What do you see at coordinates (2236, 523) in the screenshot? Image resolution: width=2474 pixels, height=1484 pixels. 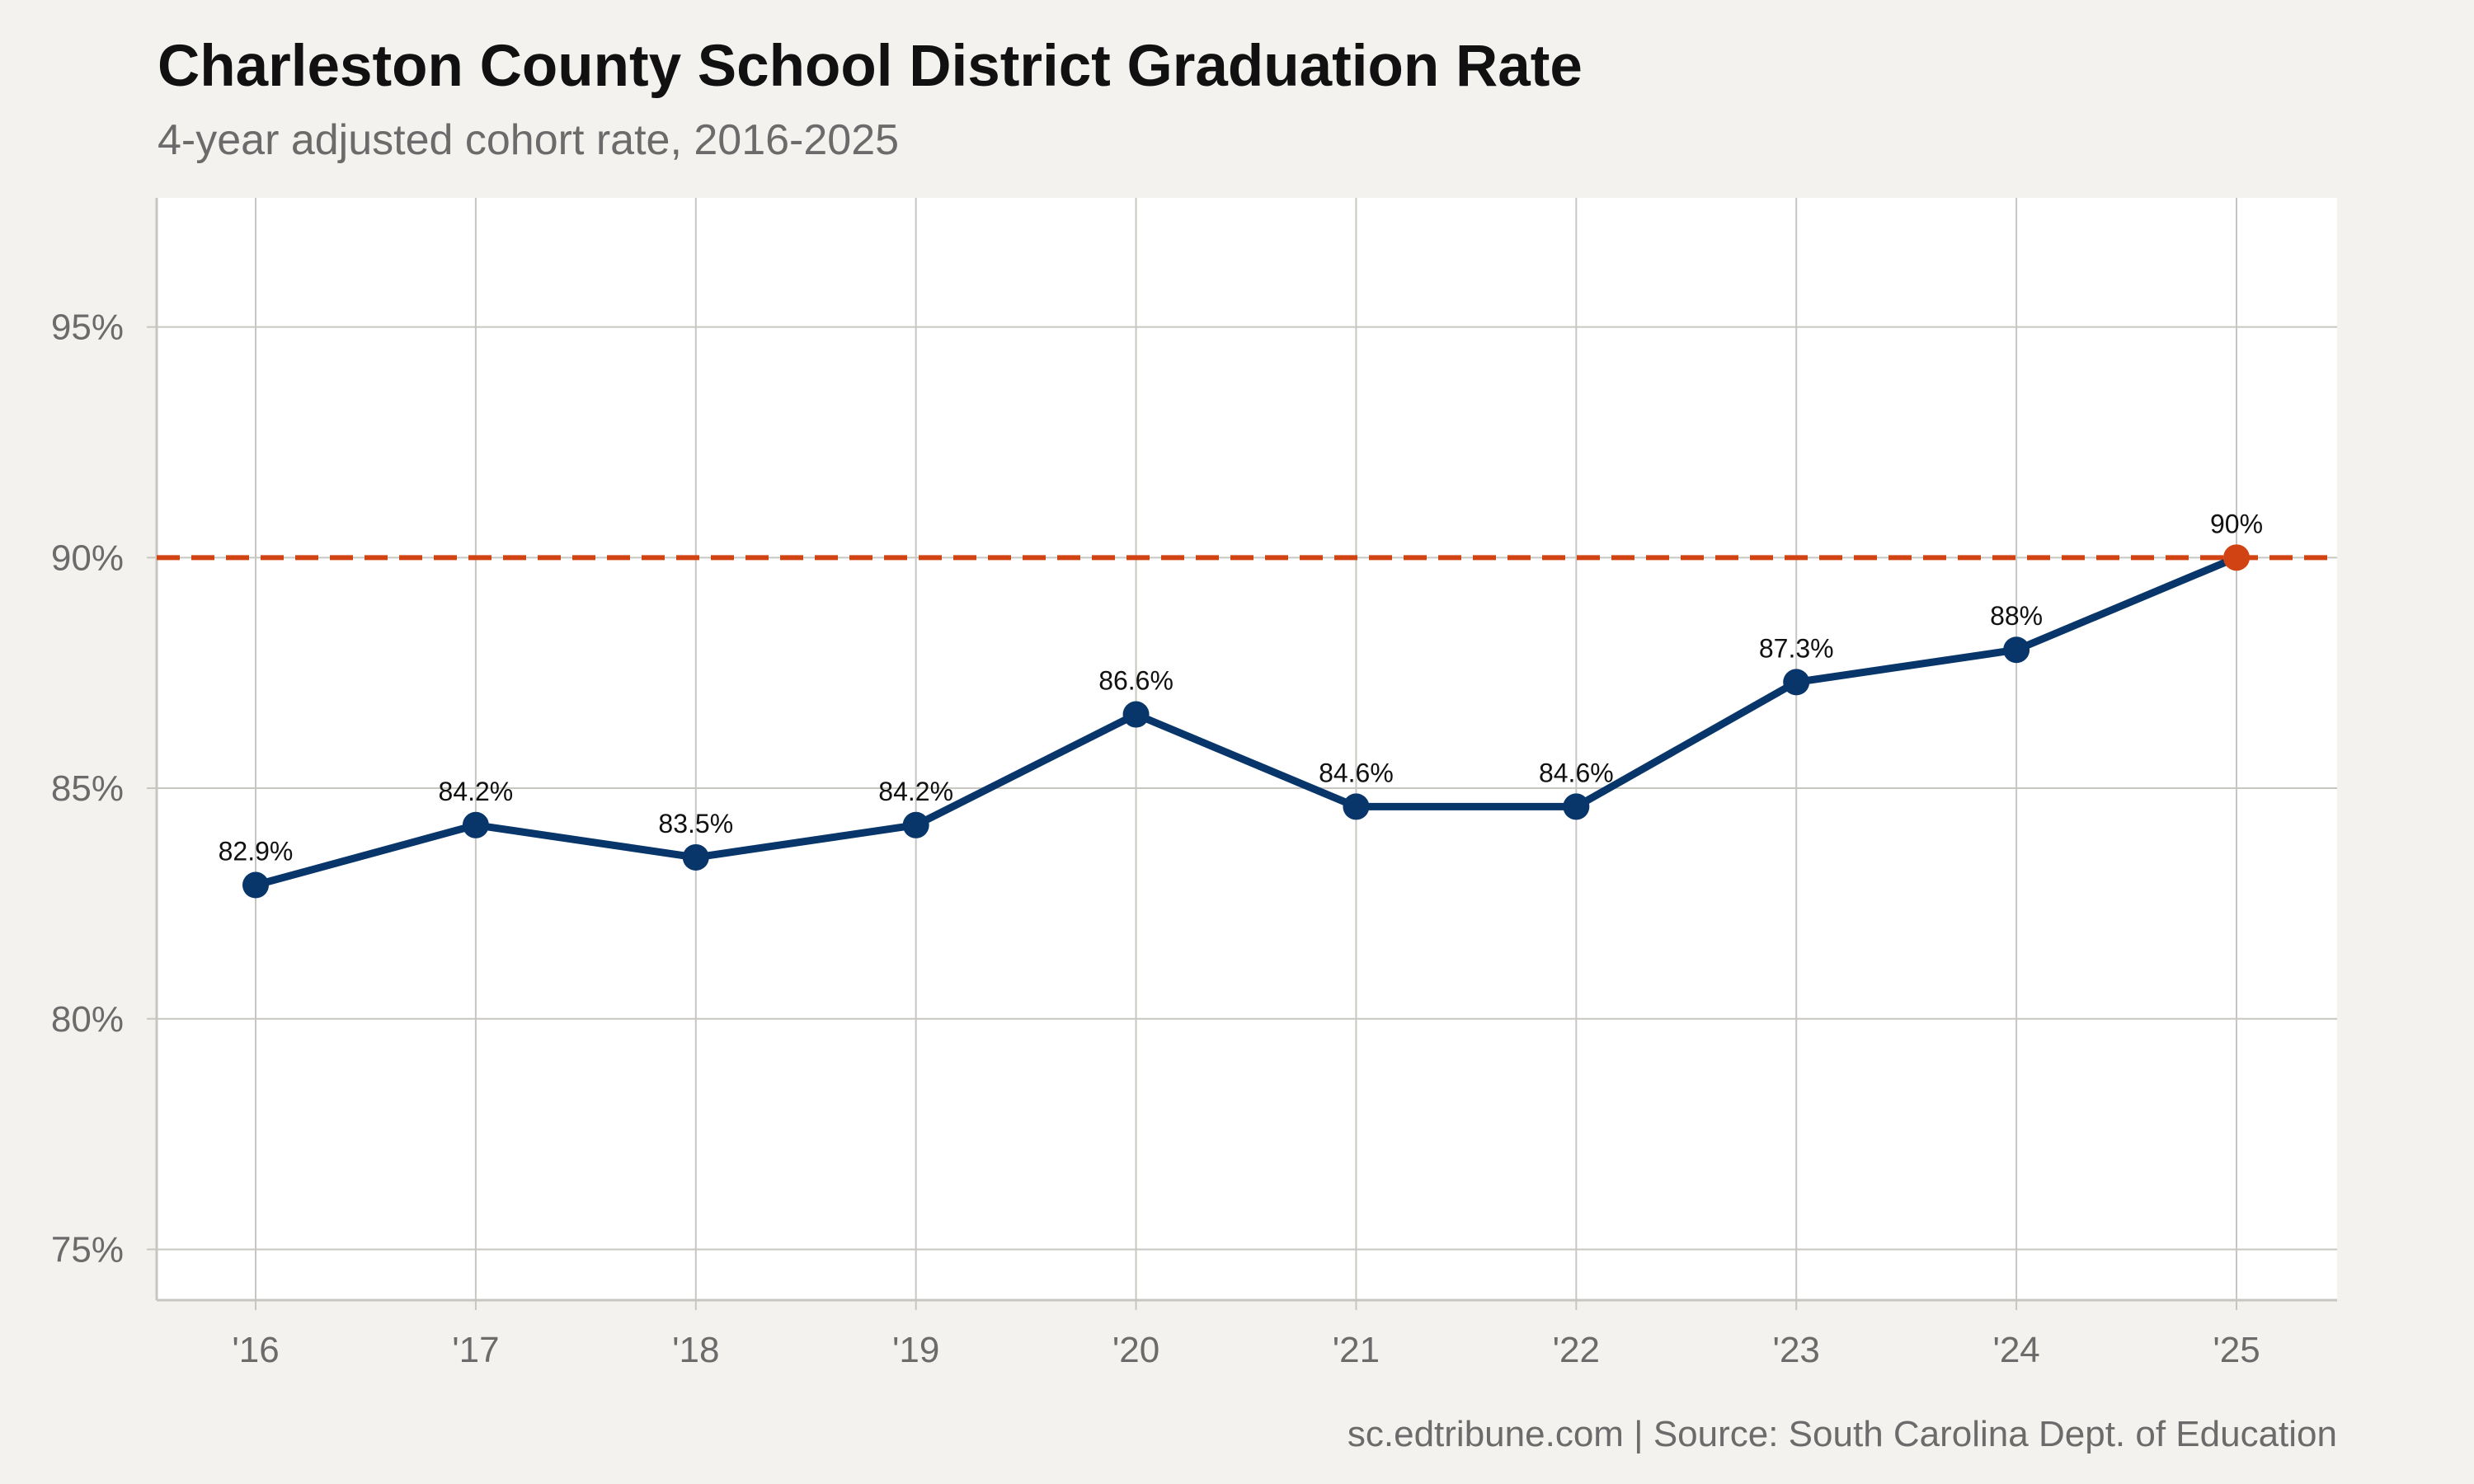 I see `data-label: 90%` at bounding box center [2236, 523].